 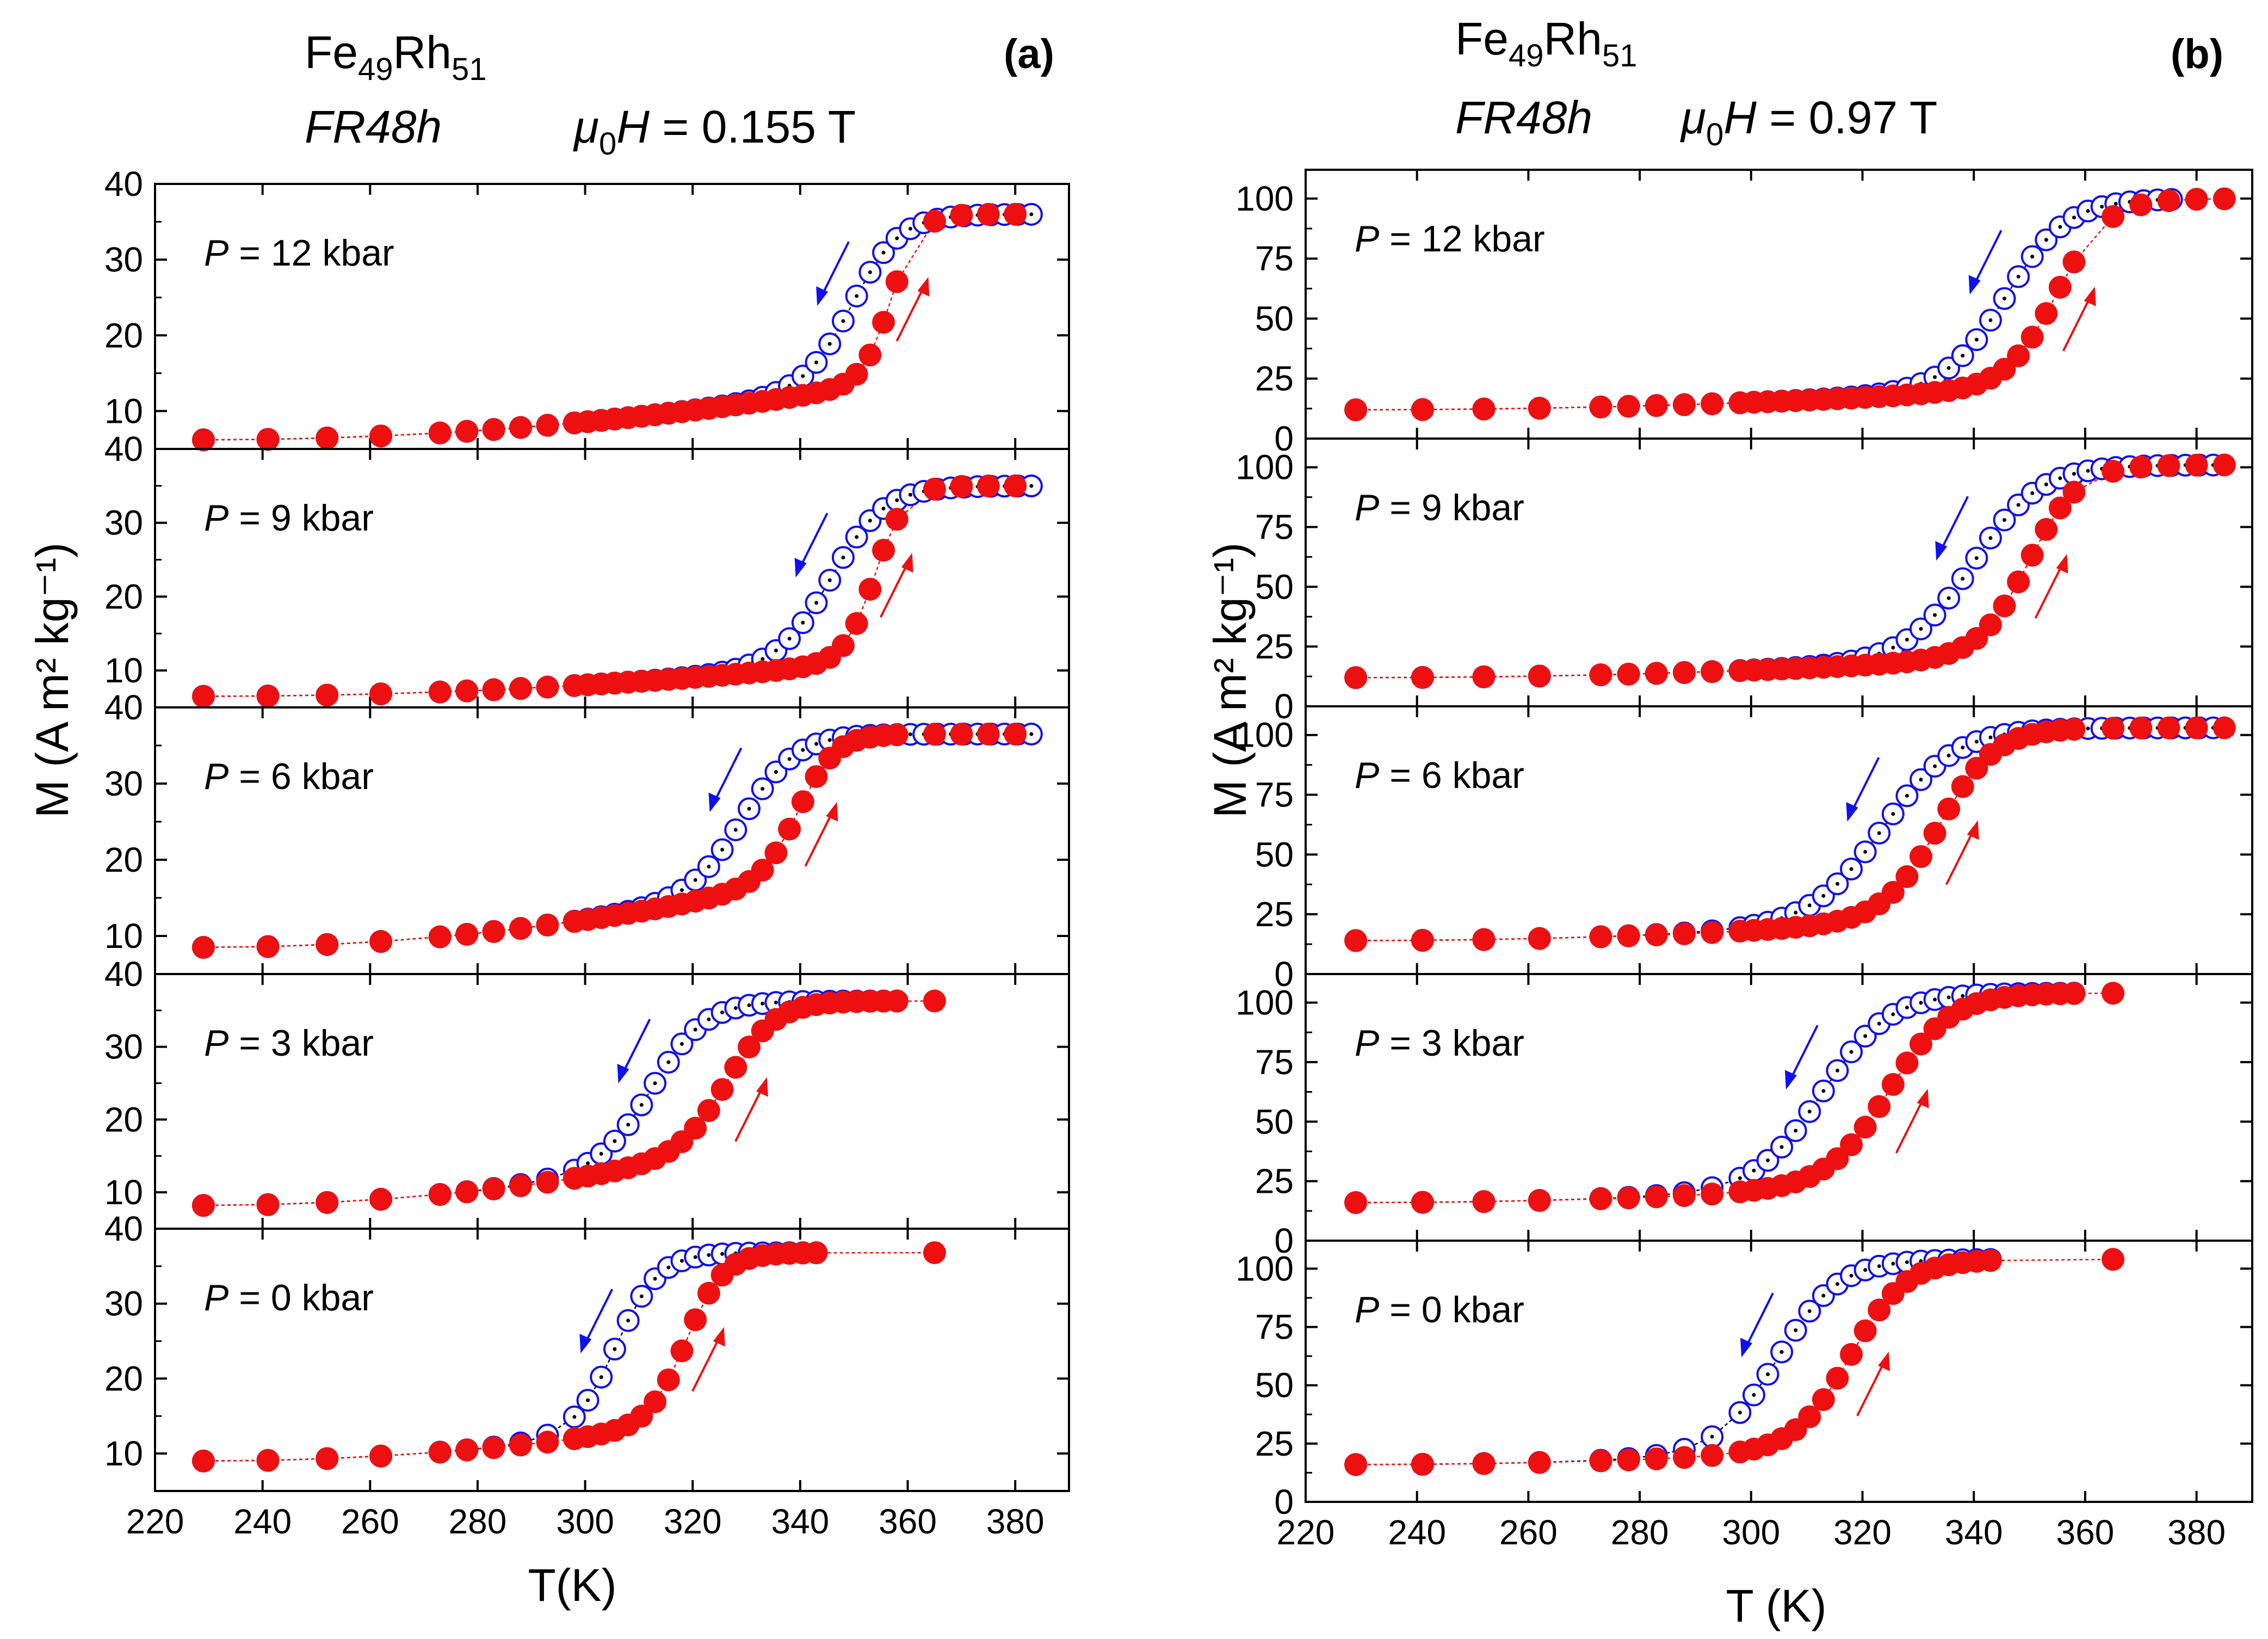 What do you see at coordinates (289, 776) in the screenshot?
I see `pressure-label: P = 6 kbar` at bounding box center [289, 776].